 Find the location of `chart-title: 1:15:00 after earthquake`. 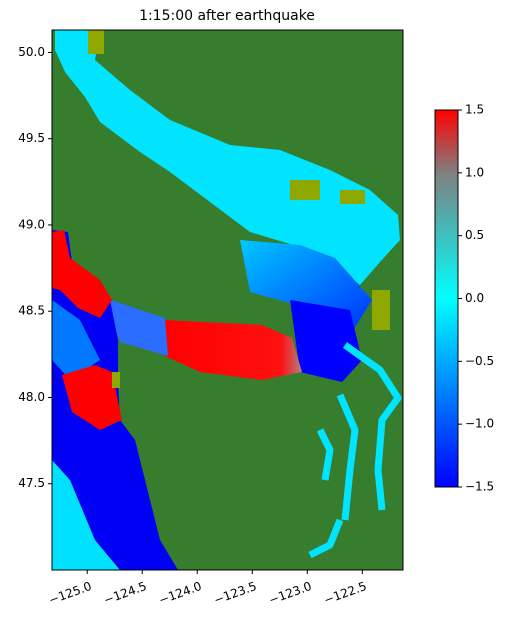

chart-title: 1:15:00 after earthquake is located at coordinates (227, 16).